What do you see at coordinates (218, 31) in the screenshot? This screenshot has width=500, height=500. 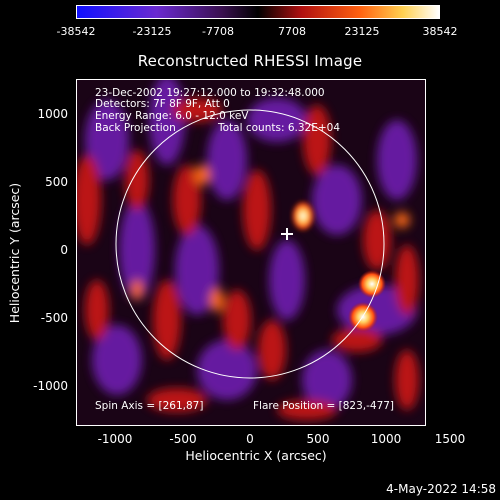 I see `colorbar-label: -7708` at bounding box center [218, 31].